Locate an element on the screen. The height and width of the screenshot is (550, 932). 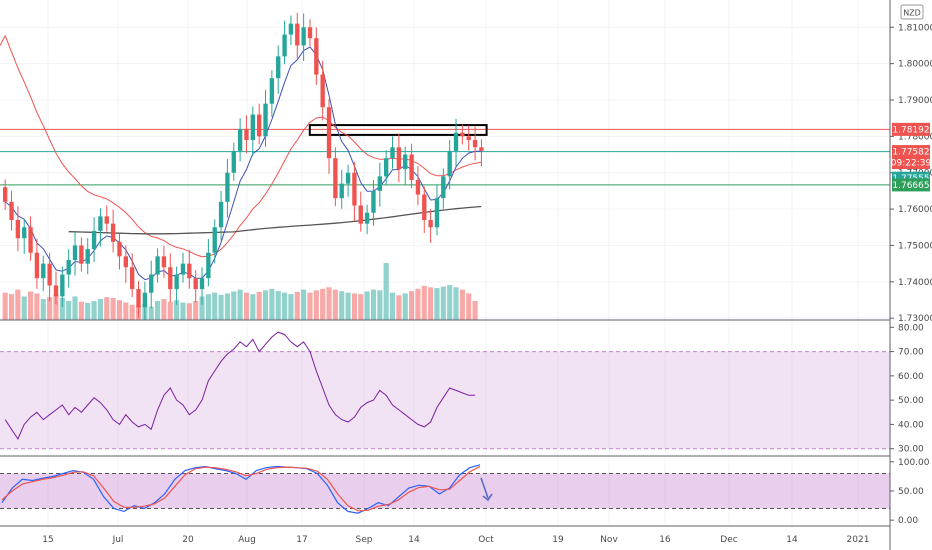
price-tag-label: 1.76665 is located at coordinates (910, 186).